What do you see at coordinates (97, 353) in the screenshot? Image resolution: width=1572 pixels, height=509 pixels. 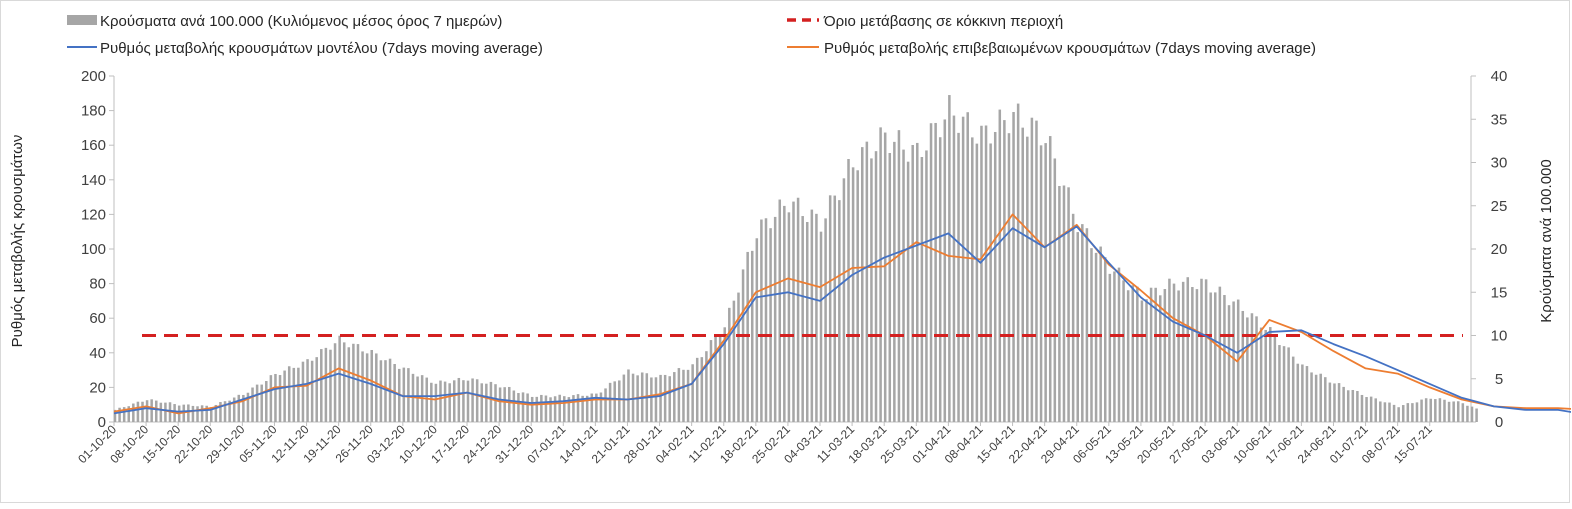 I see `left-tick-label: 40` at bounding box center [97, 353].